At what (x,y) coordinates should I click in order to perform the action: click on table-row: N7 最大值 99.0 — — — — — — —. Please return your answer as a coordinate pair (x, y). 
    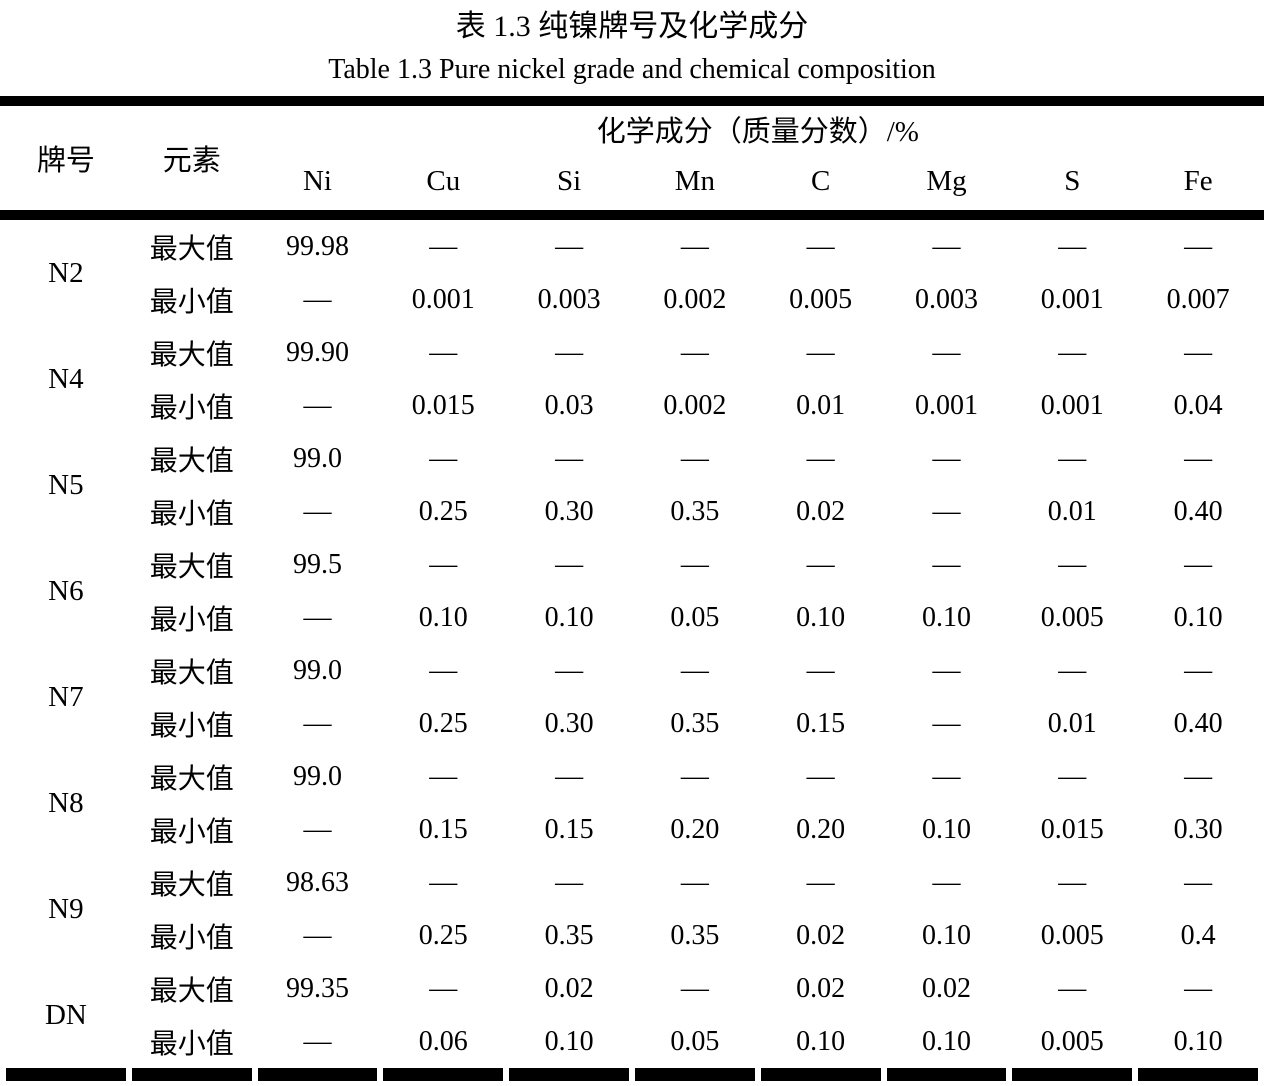
    Looking at the image, I should click on (632, 678).